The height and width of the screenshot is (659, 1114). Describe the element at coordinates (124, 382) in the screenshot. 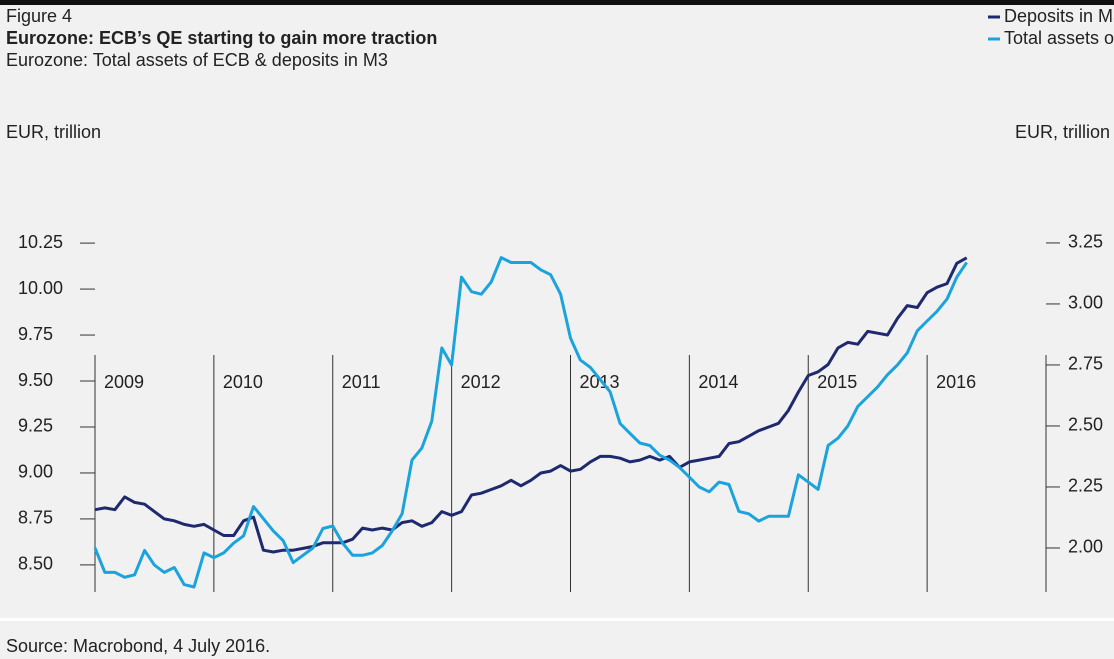

I see `x-tick-label: 2009` at that location.